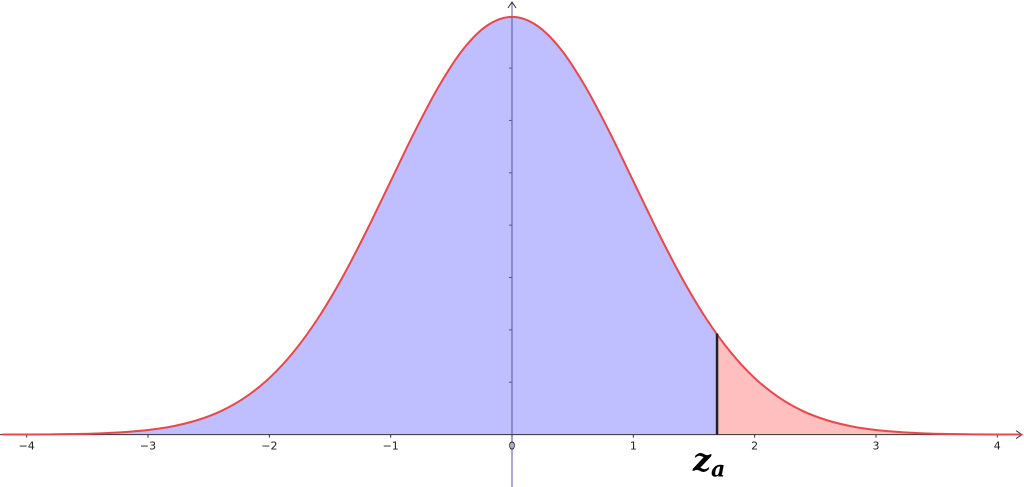 The width and height of the screenshot is (1024, 487). I want to click on right-area, so click(869, 384).